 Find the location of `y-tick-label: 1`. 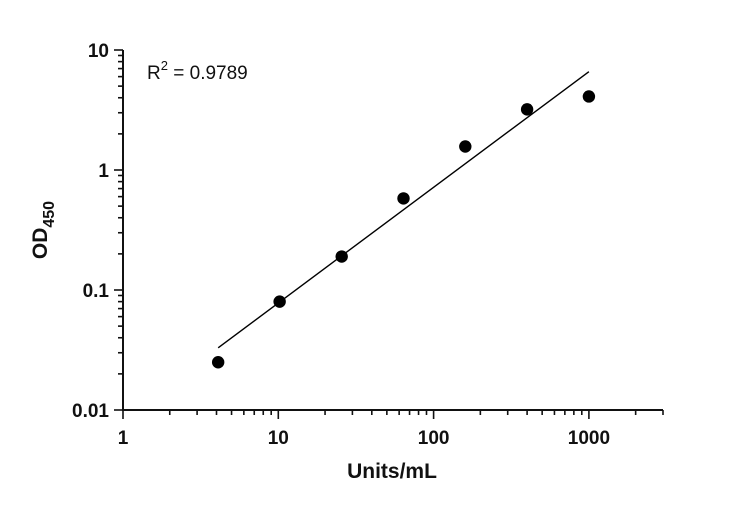

y-tick-label: 1 is located at coordinates (103, 171).